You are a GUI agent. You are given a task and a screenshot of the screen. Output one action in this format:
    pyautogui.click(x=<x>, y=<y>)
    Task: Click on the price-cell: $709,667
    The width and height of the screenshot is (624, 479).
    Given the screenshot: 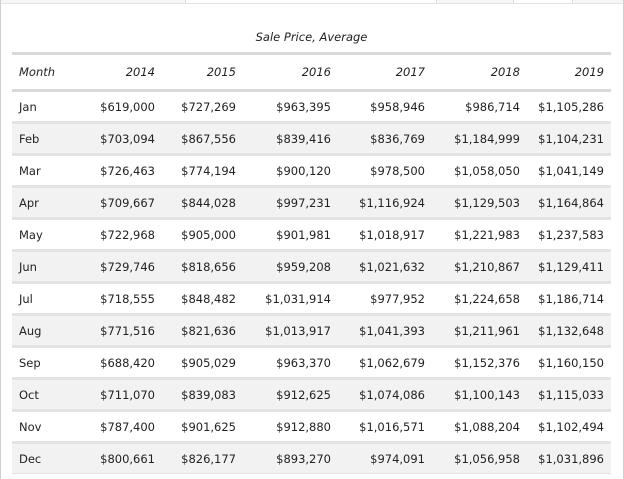 What is the action you would take?
    pyautogui.click(x=122, y=203)
    